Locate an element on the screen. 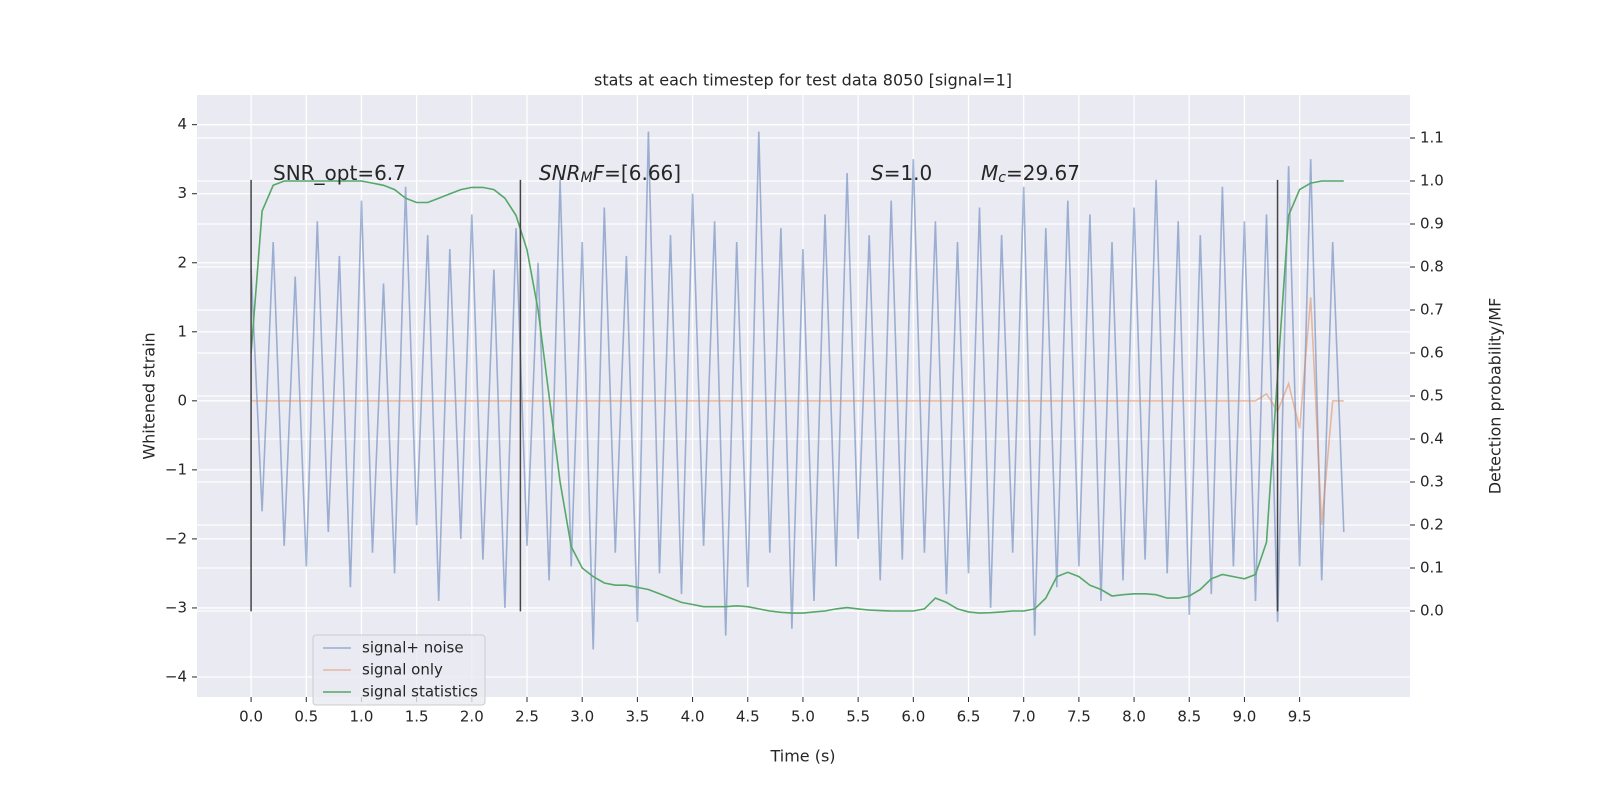  x-axis-label: Time (s) is located at coordinates (802, 756).